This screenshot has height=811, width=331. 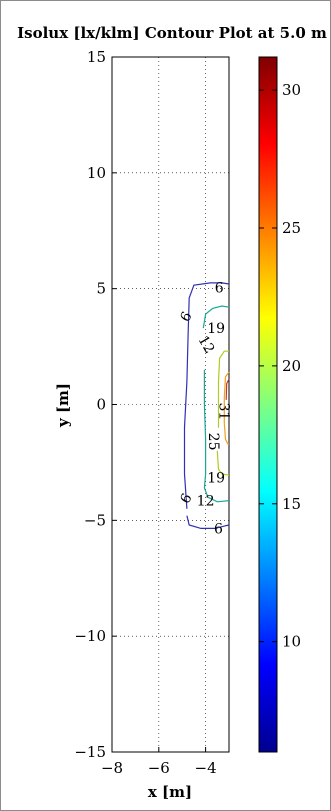 I want to click on colorbar-tick-label: 10, so click(x=291, y=642).